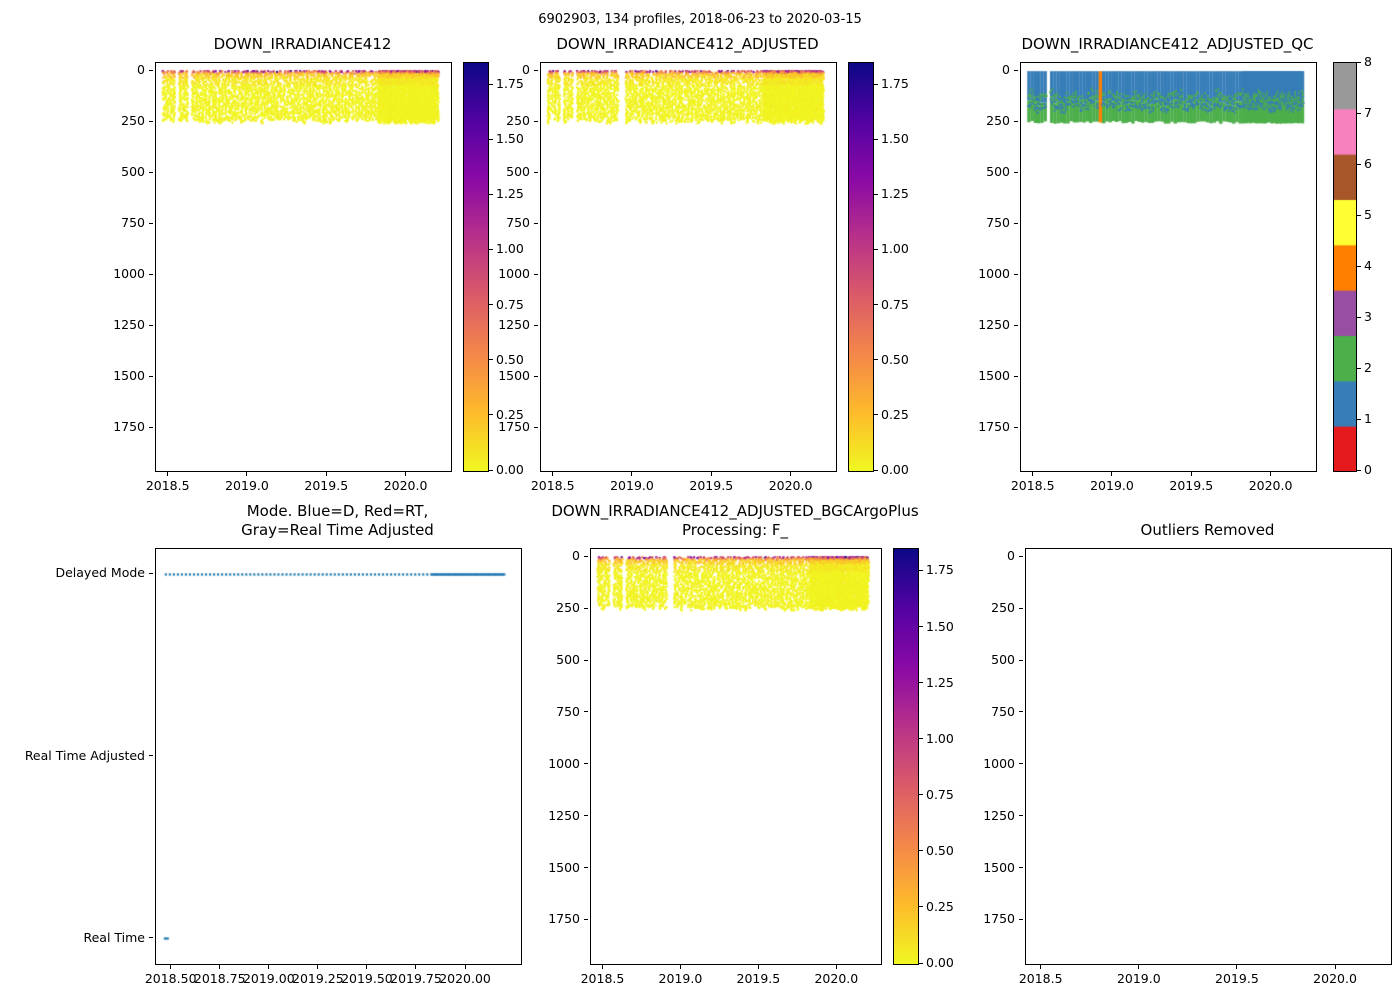 This screenshot has height=1000, width=1400. Describe the element at coordinates (510, 84) in the screenshot. I see `colorbar-tick-label: 1.75` at that location.